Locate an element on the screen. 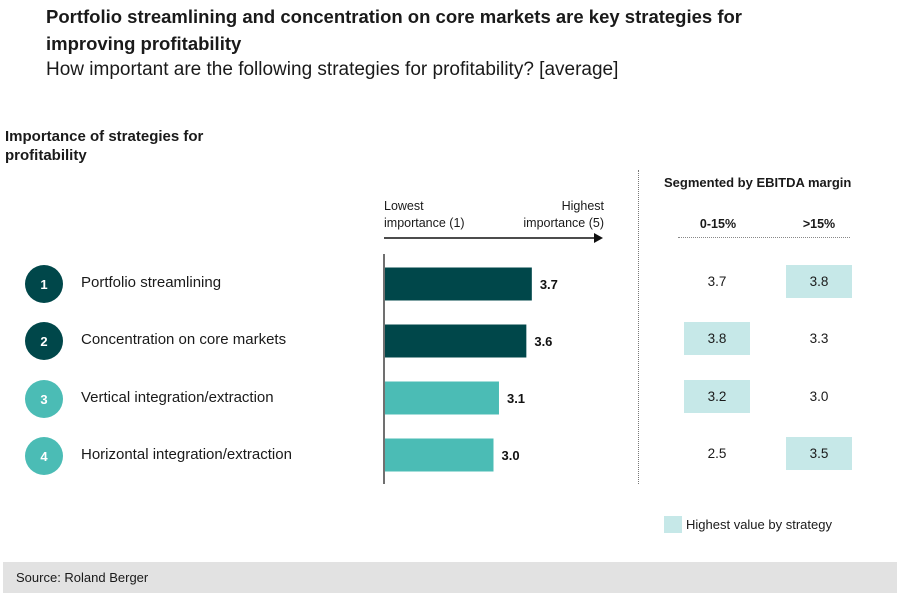 The height and width of the screenshot is (596, 900). legend-label: Highest value by strategy is located at coordinates (759, 524).